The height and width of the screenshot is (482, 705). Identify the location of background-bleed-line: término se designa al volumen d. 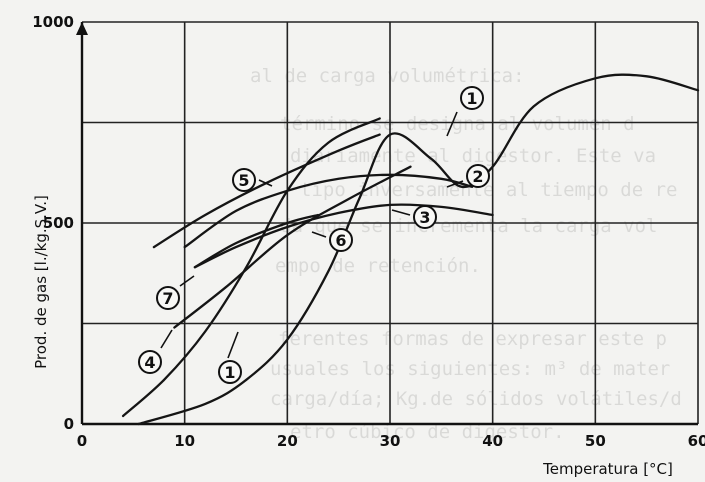
(457, 124).